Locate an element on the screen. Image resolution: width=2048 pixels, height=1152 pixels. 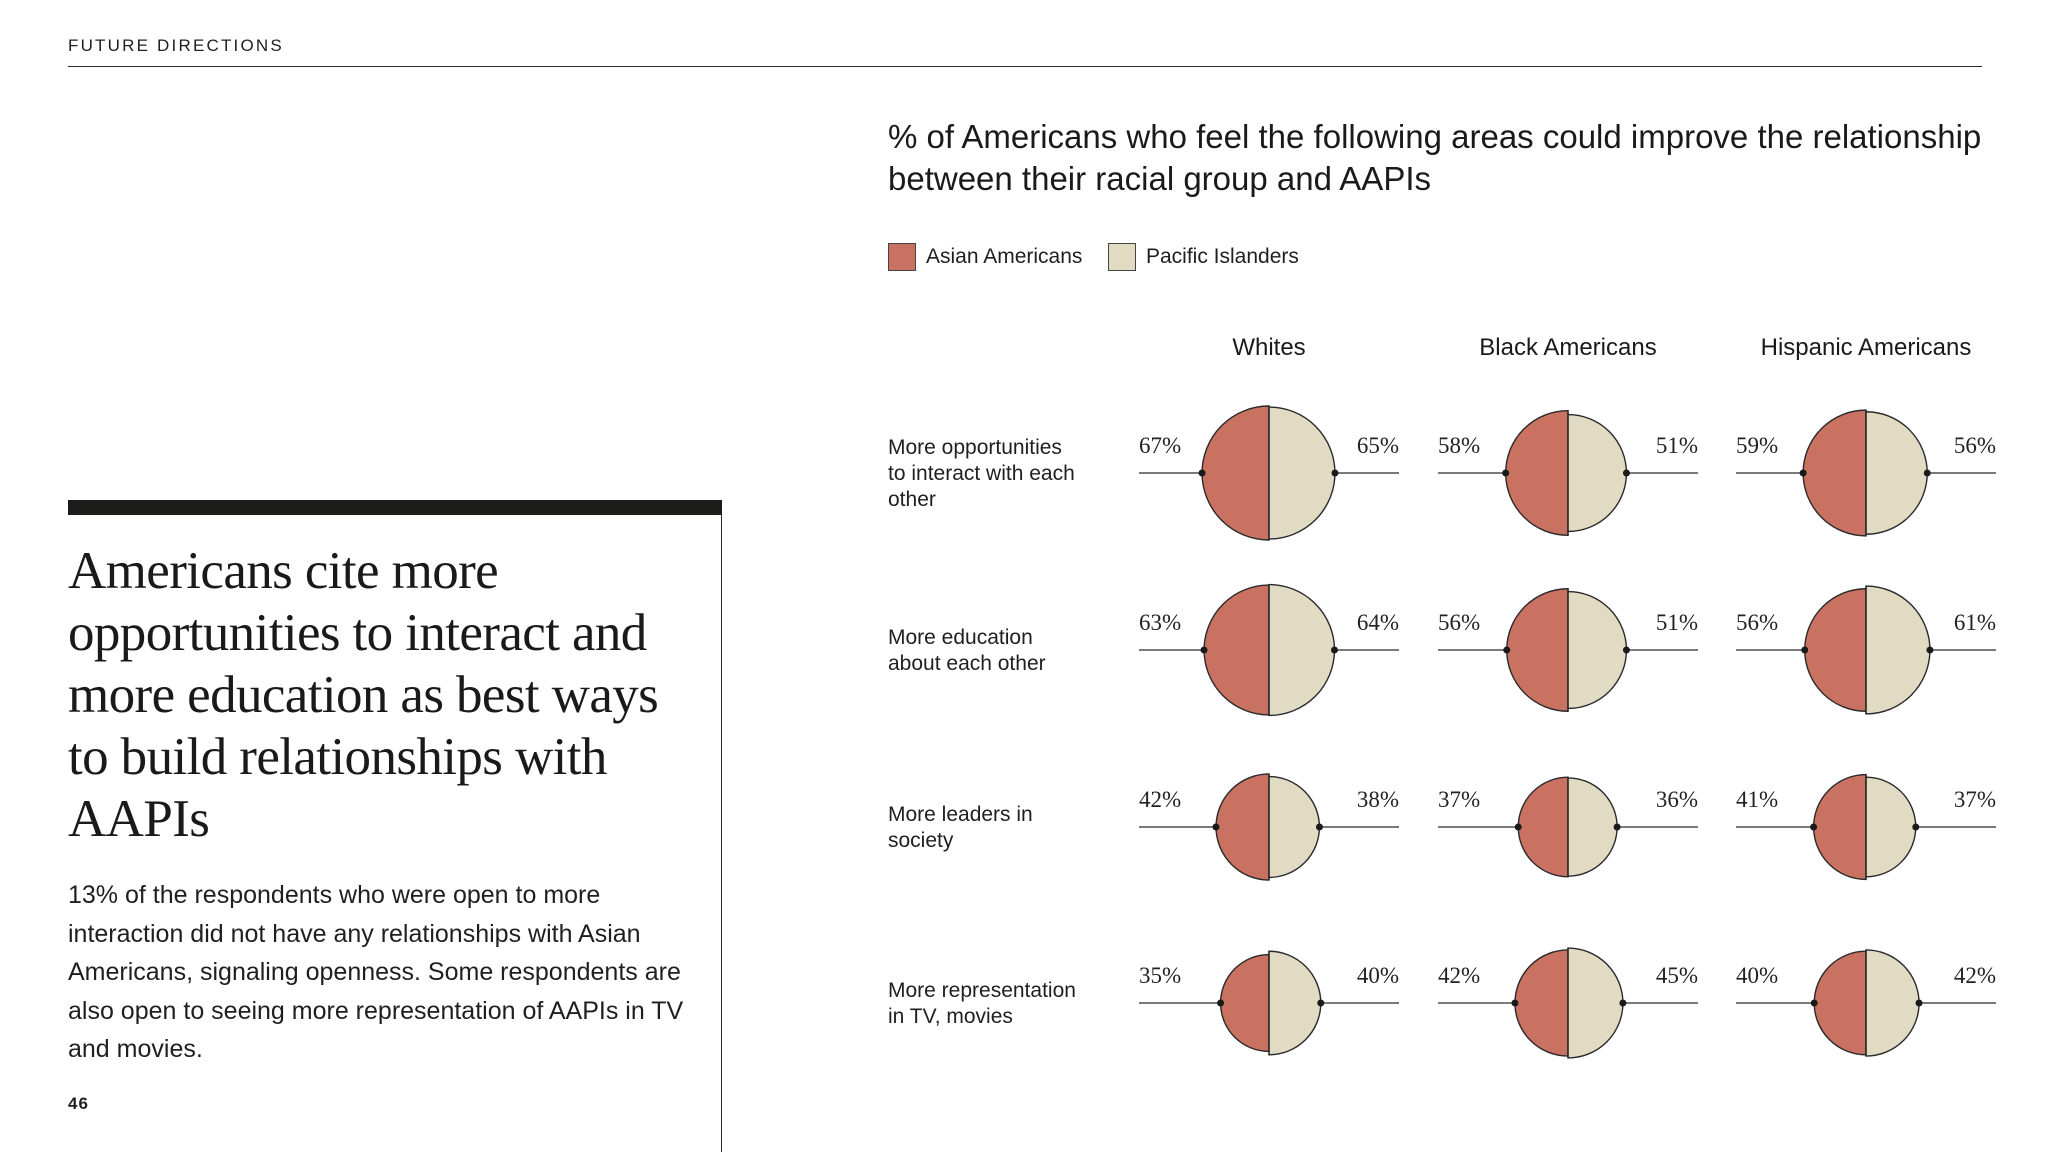
data-label-pacific: 56% is located at coordinates (1975, 445).